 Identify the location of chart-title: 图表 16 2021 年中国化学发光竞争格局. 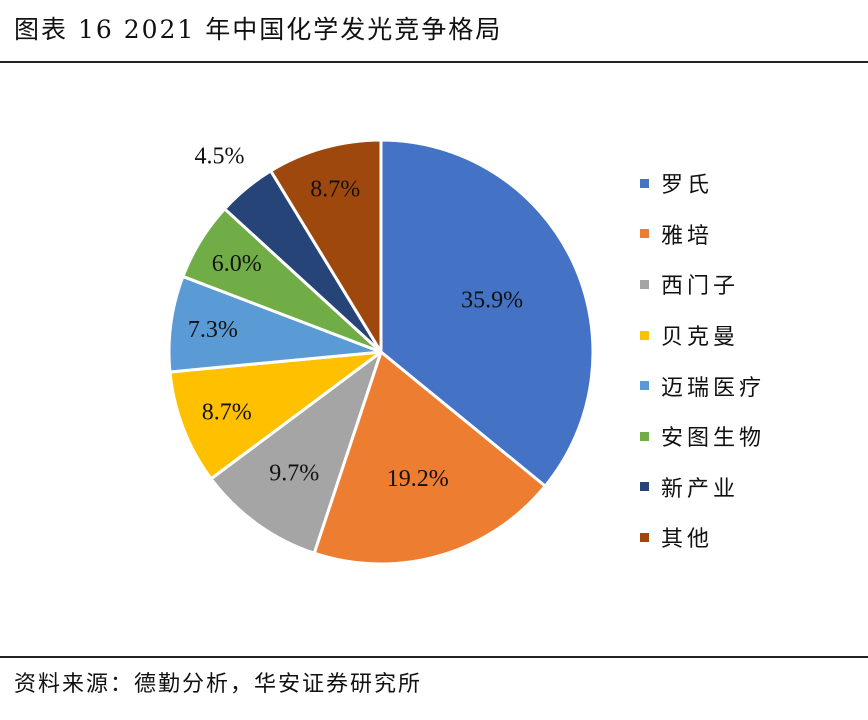
(258, 29).